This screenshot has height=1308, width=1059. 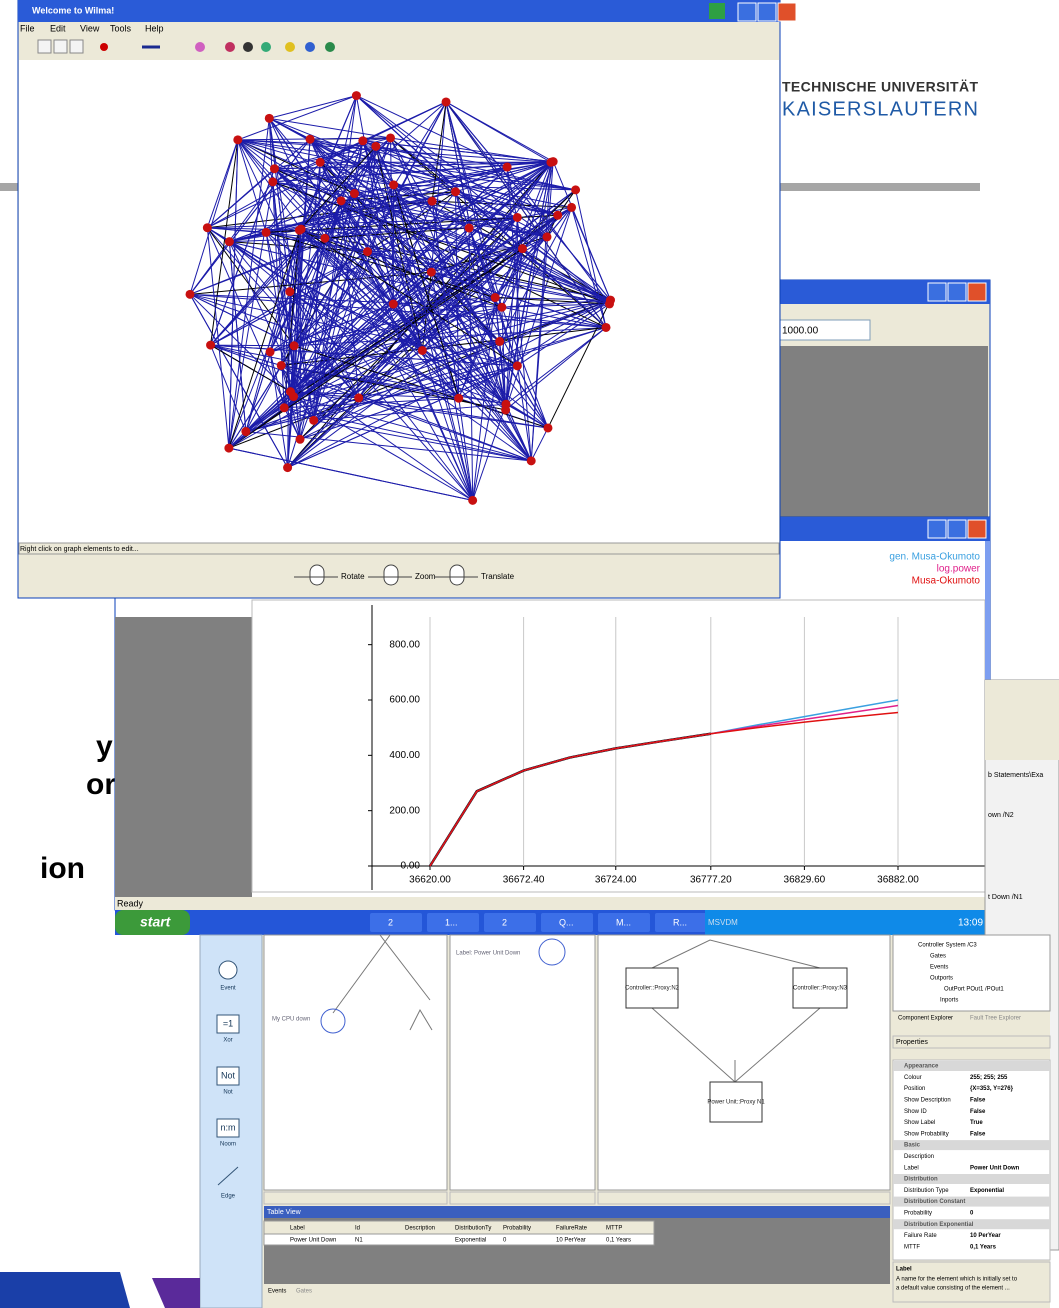 What do you see at coordinates (937, 292) in the screenshot?
I see `minimize-button` at bounding box center [937, 292].